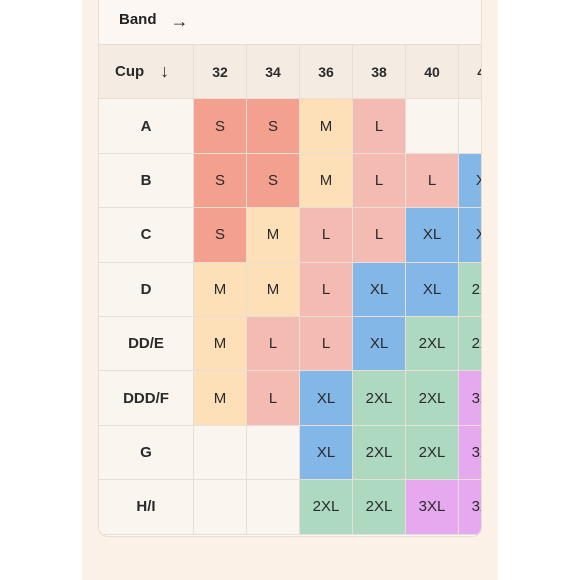 The height and width of the screenshot is (580, 580). I want to click on band-label: Band, so click(138, 19).